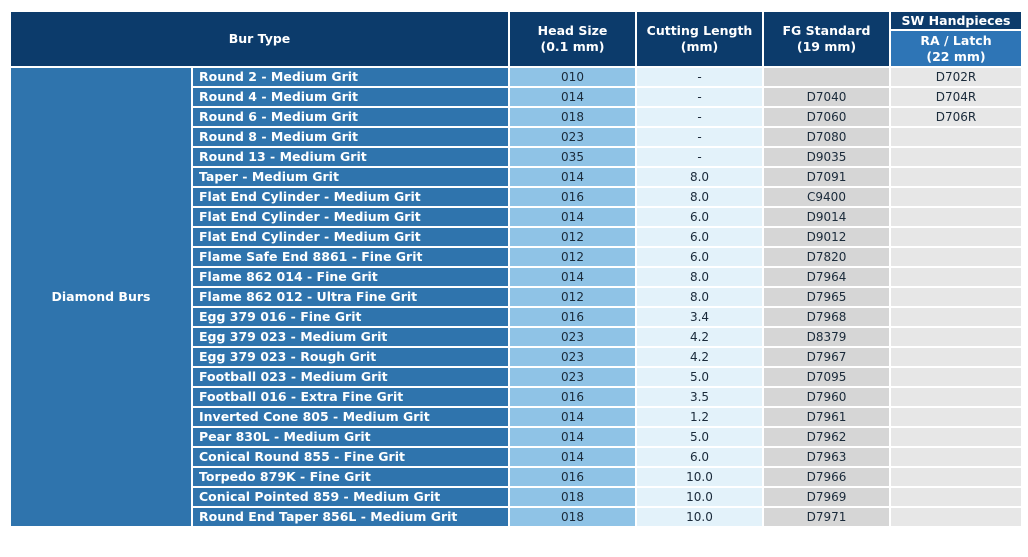  Describe the element at coordinates (826, 137) in the screenshot. I see `fg-standard-cell: D7080` at that location.